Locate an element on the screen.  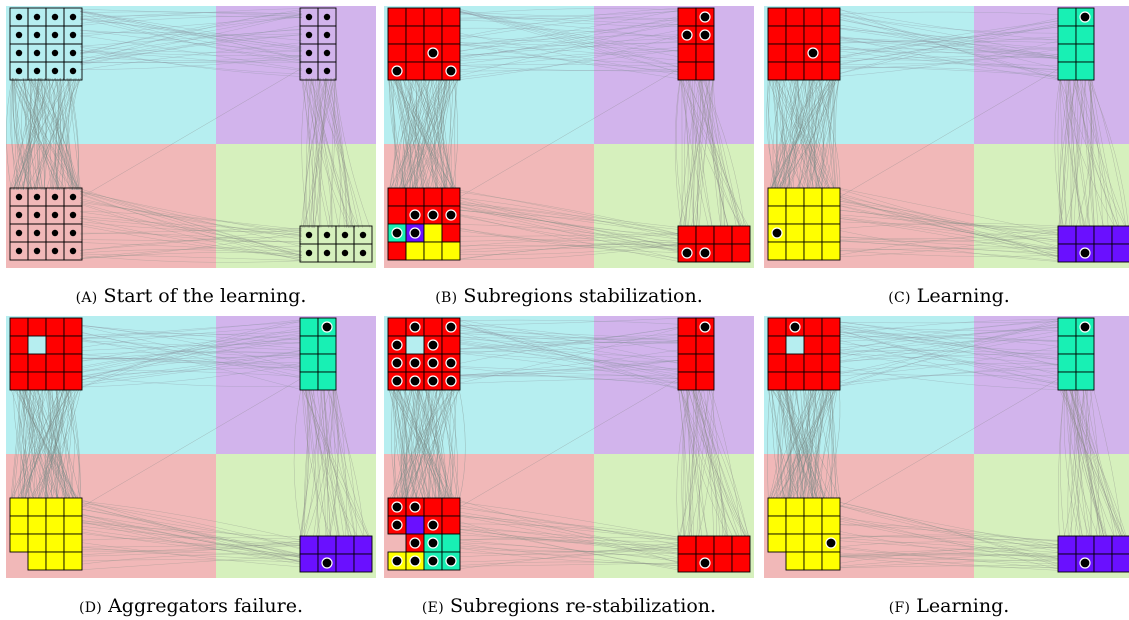
grid-bottom-left is located at coordinates (424, 224).